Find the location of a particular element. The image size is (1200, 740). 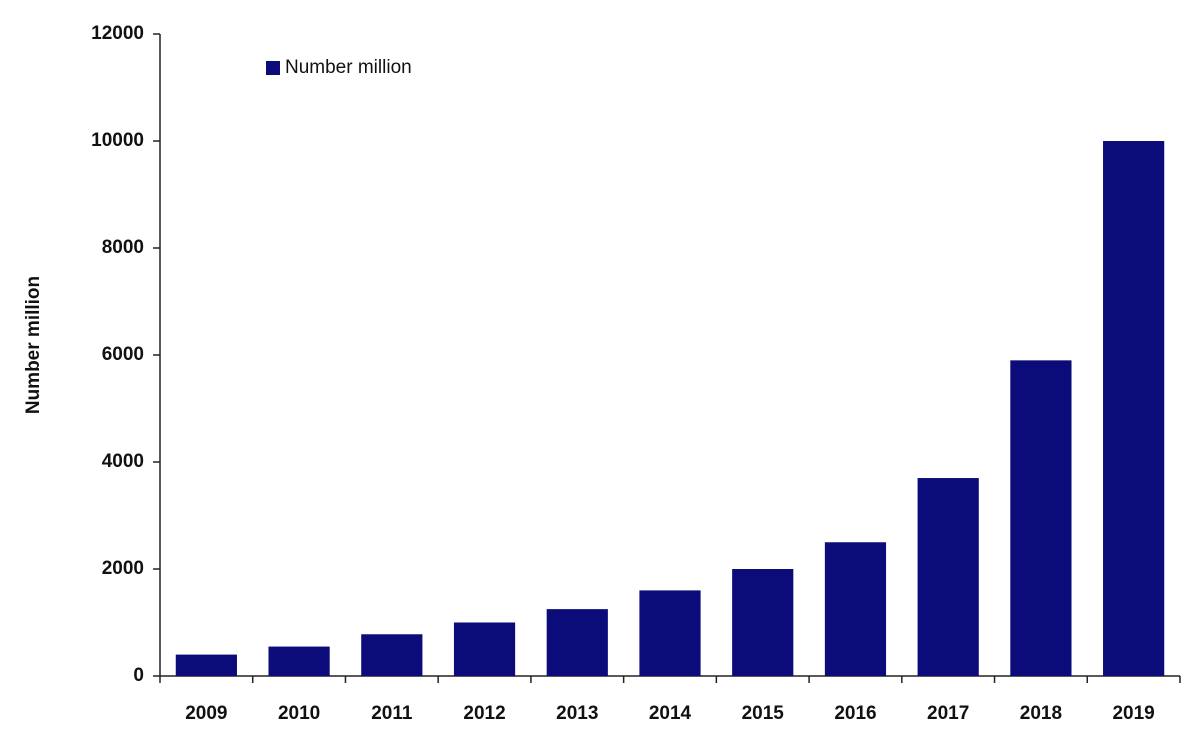

y-tick-label: 4000 is located at coordinates (123, 461).